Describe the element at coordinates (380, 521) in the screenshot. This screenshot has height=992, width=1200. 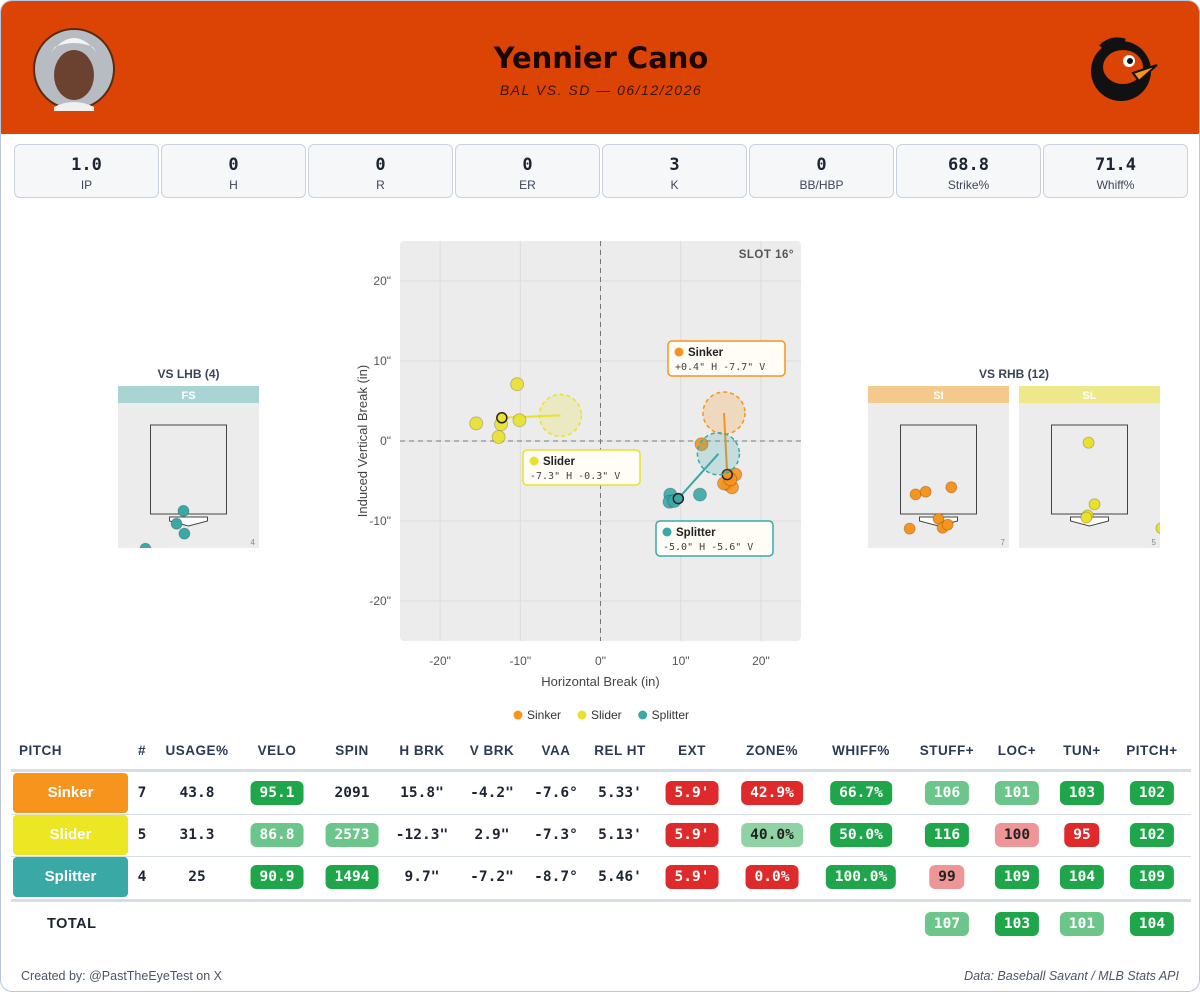
I see `y-tick-label: -10"` at that location.